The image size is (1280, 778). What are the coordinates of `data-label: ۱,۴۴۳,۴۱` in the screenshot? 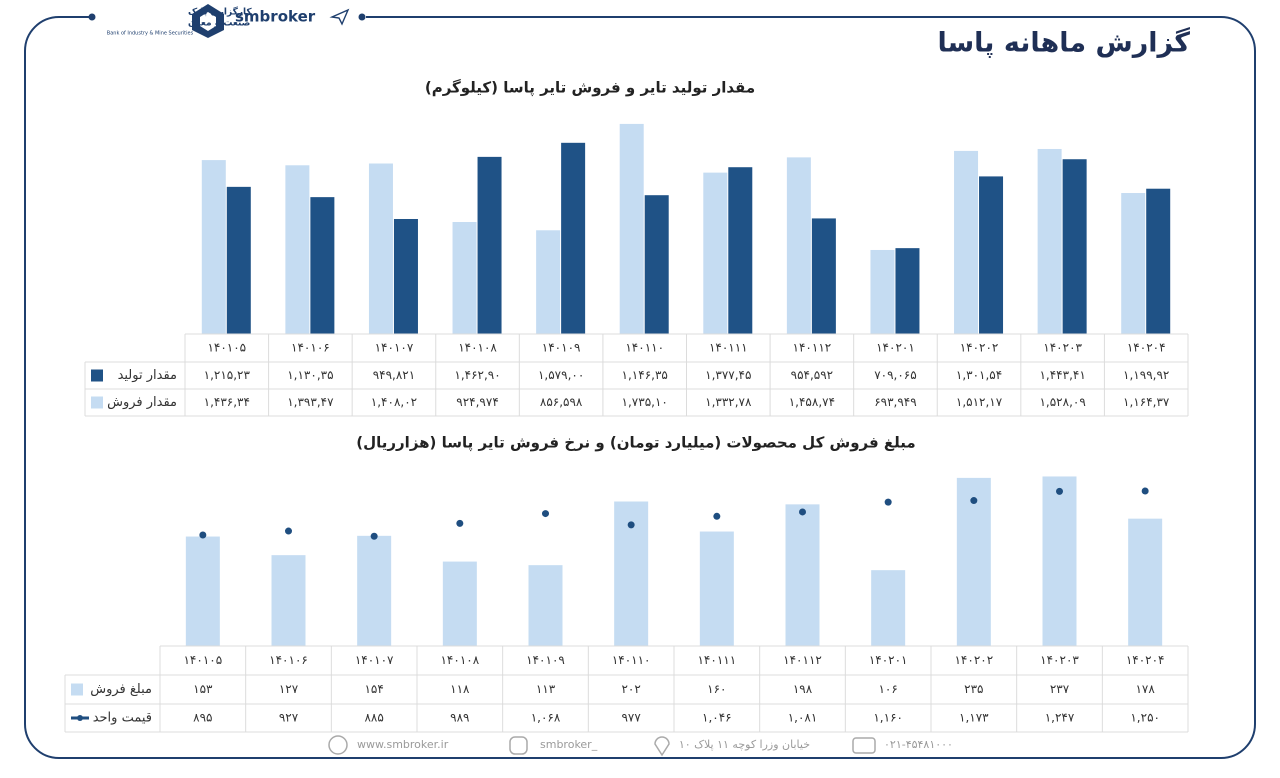 It's located at (1062, 375).